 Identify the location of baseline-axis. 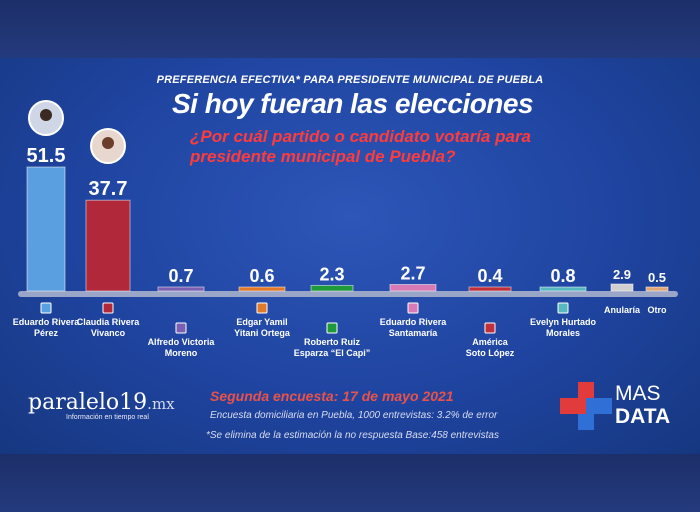
(348, 294).